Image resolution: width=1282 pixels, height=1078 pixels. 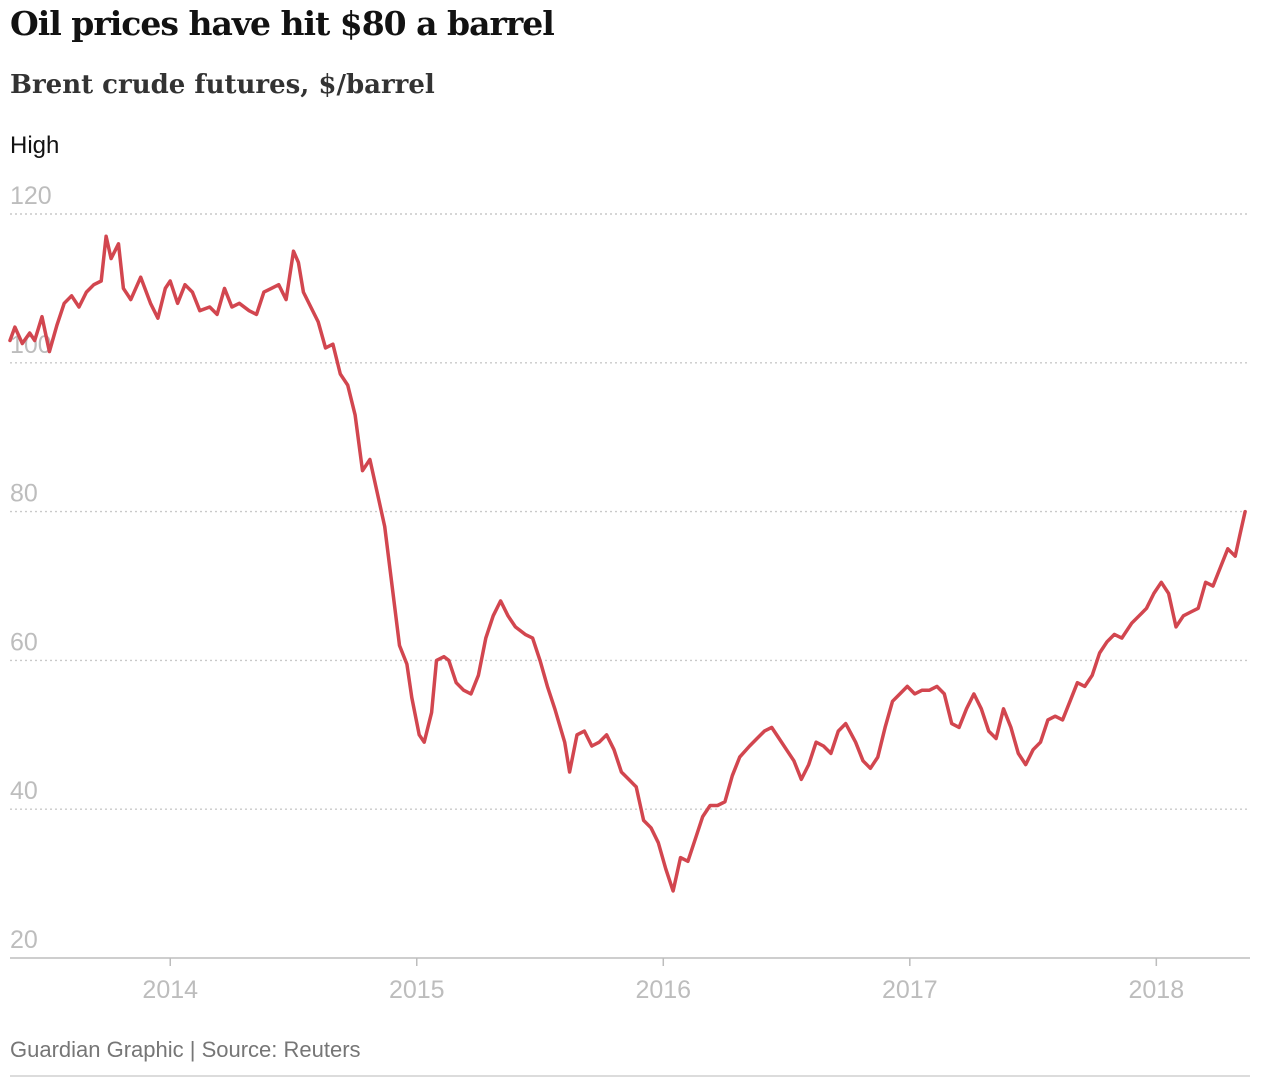 What do you see at coordinates (417, 990) in the screenshot?
I see `x-tick-label: 2015` at bounding box center [417, 990].